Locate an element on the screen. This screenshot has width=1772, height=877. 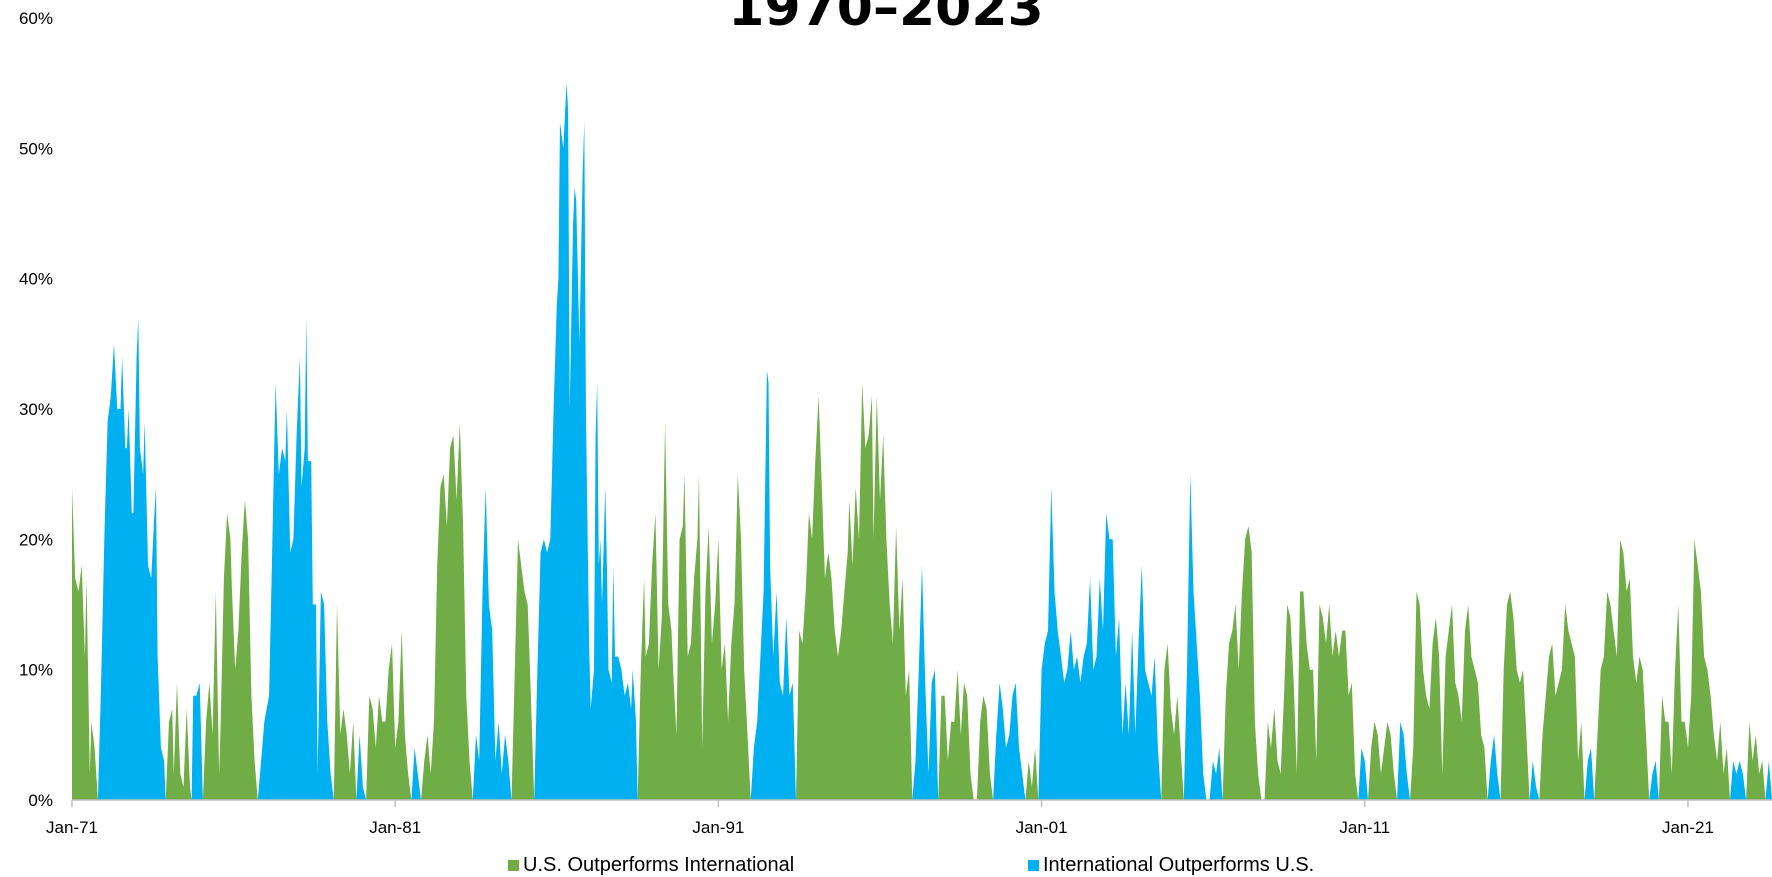
legend-item-us: U.S. Outperforms International is located at coordinates (651, 865).